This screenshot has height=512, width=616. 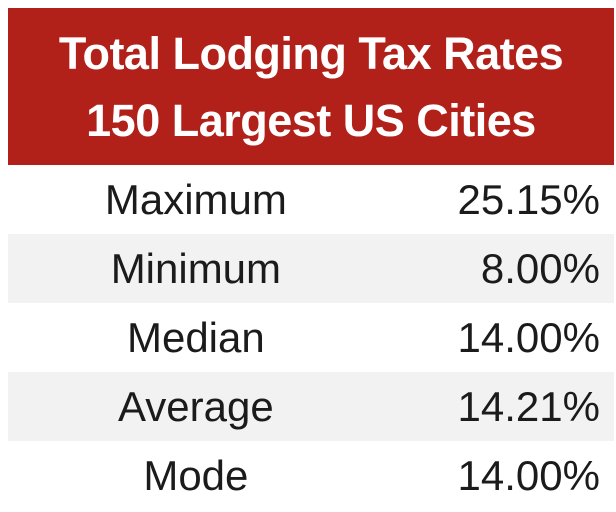 What do you see at coordinates (540, 268) in the screenshot?
I see `stat-value: 8.00%` at bounding box center [540, 268].